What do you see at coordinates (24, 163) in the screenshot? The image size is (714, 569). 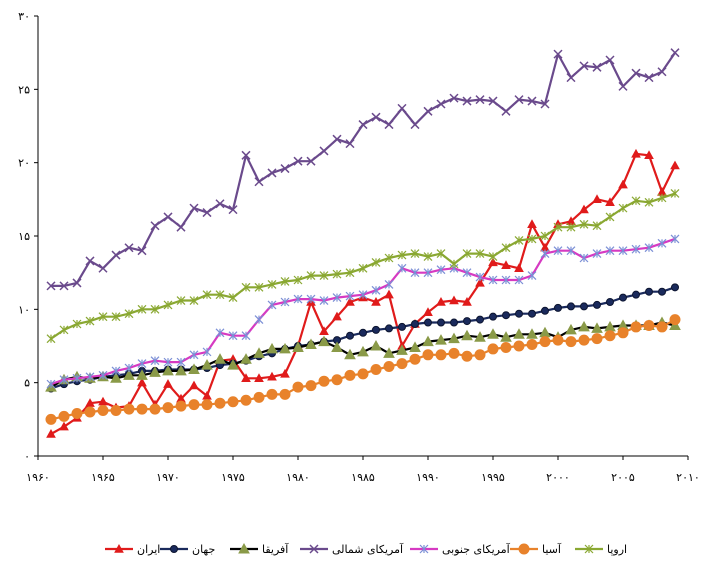 I see `y-tick-label: ۲۰` at bounding box center [24, 163].